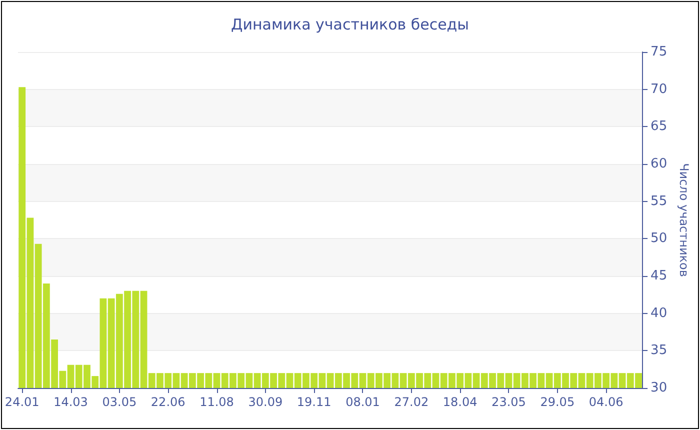 The height and width of the screenshot is (430, 700). Describe the element at coordinates (659, 89) in the screenshot. I see `y-tick-label: 70` at that location.